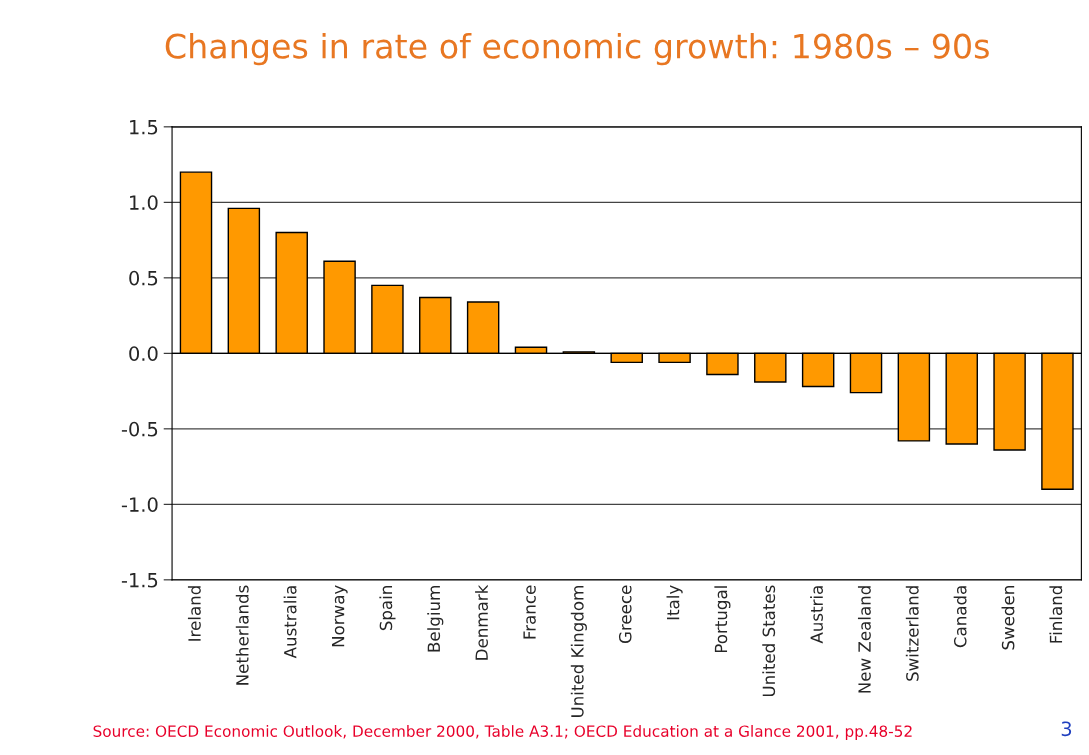 The height and width of the screenshot is (755, 1089). I want to click on x-tick-label: Canada, so click(960, 617).